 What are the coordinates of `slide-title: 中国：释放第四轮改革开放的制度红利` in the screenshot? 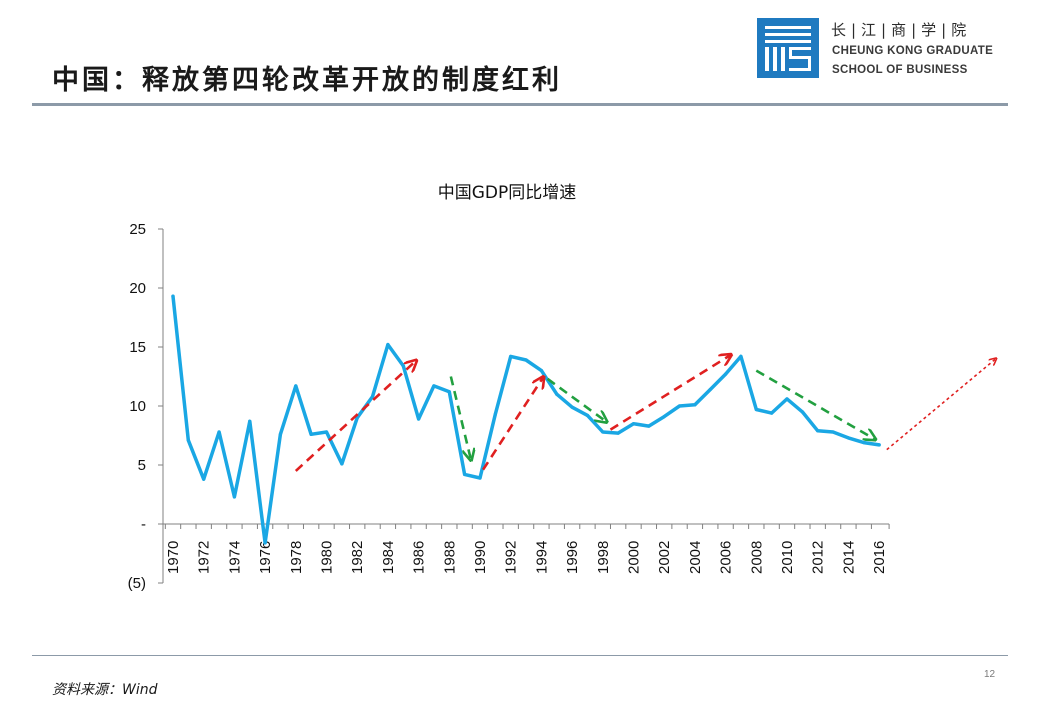 It's located at (307, 80).